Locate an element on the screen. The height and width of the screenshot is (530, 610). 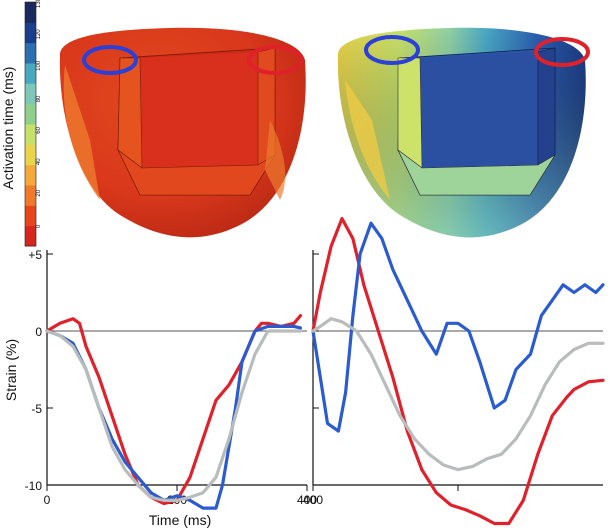
left-heart-blue-marker is located at coordinates (110, 60).